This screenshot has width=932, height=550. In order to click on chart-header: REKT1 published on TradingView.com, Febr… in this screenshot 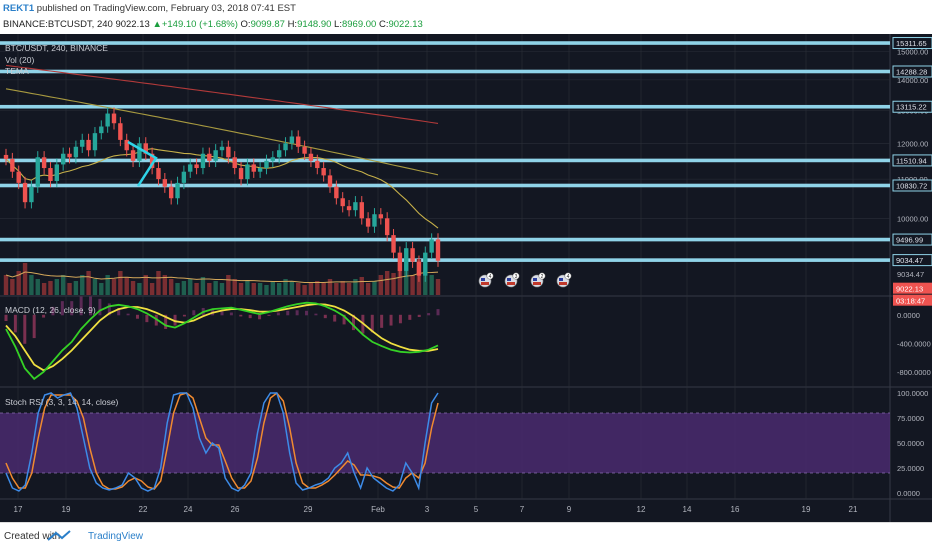, I will do `click(466, 17)`.